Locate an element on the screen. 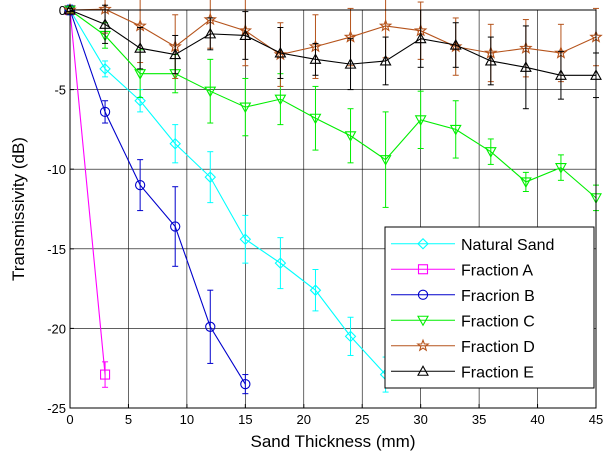 This screenshot has height=460, width=610. y-tick-label: -10 is located at coordinates (56, 169).